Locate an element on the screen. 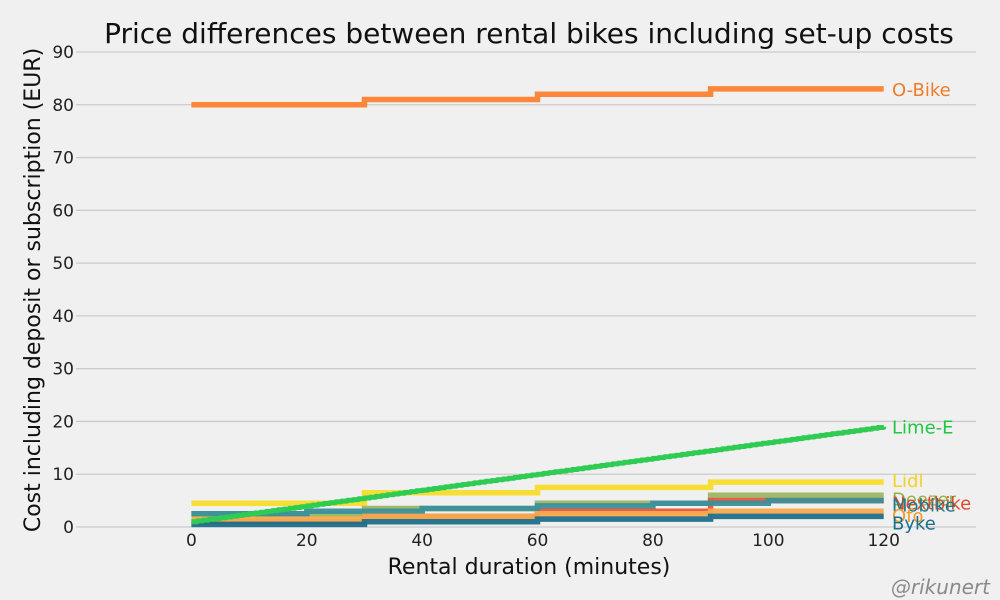  y-tick-label: 0 is located at coordinates (68, 528).